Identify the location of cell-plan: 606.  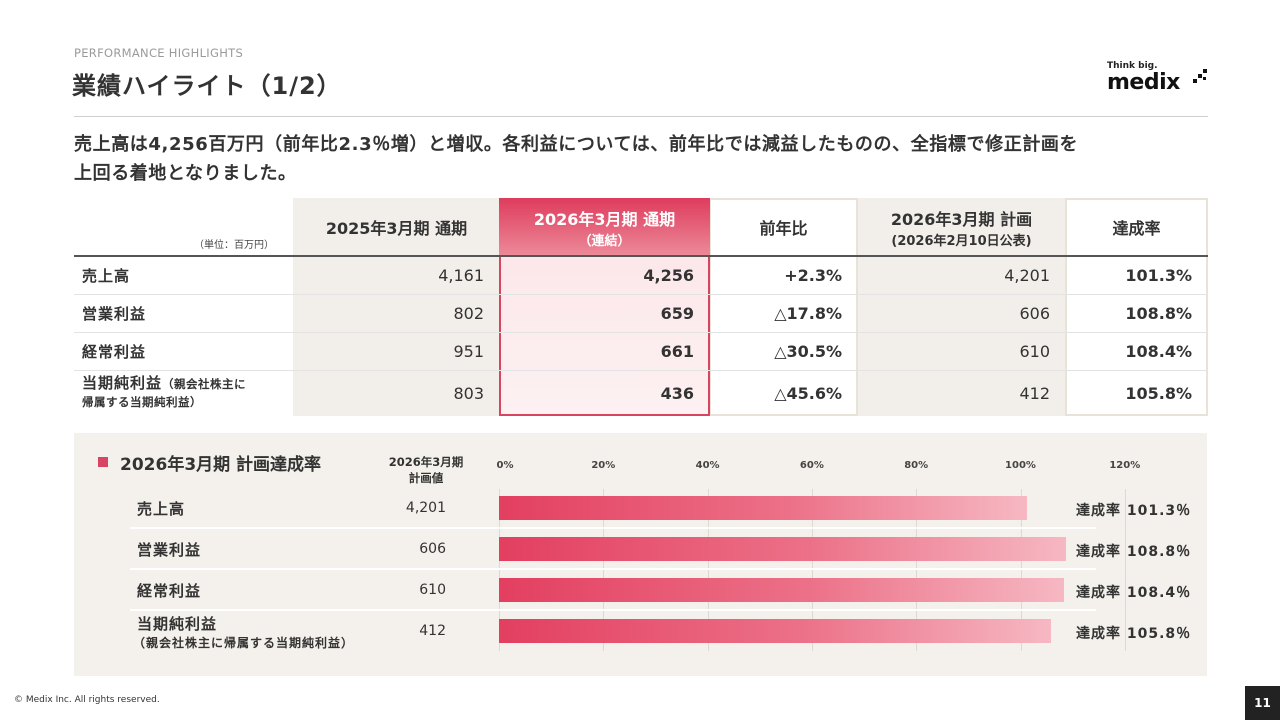
(1034, 313).